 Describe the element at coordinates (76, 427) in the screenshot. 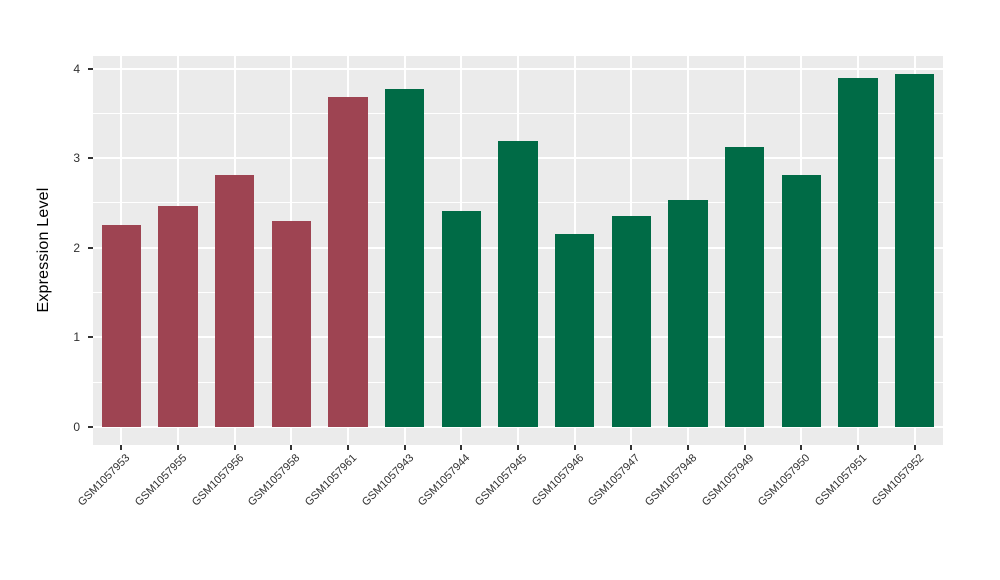

I see `y-tick-label: 0` at that location.